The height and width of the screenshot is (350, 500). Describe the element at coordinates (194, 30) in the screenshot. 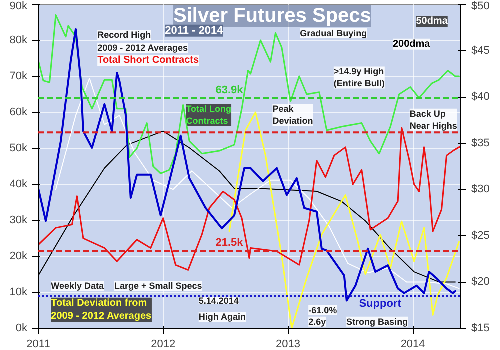

I see `text: 2011 - 2014` at that location.